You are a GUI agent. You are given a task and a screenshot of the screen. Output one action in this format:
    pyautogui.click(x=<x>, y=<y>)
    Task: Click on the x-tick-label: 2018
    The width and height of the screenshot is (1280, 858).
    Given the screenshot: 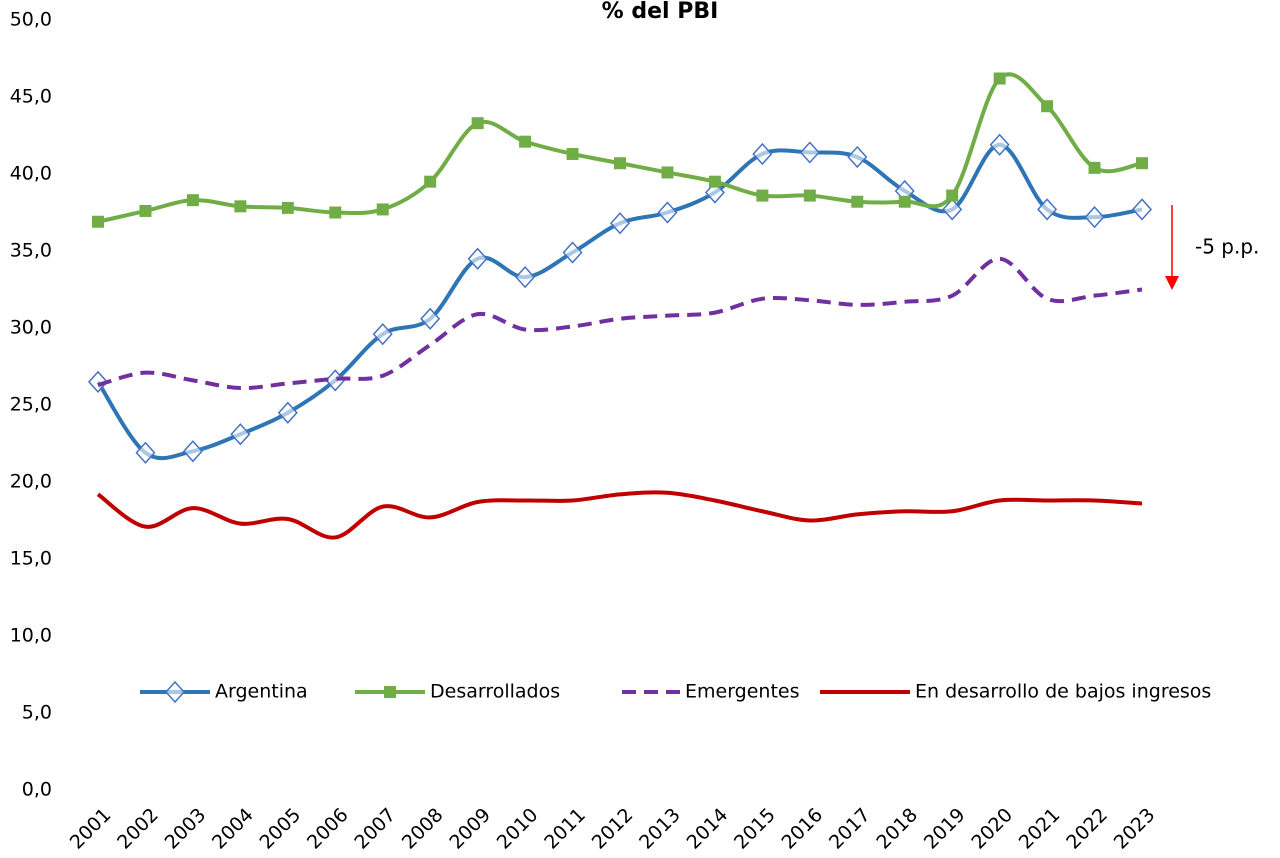 What is the action you would take?
    pyautogui.click(x=897, y=829)
    